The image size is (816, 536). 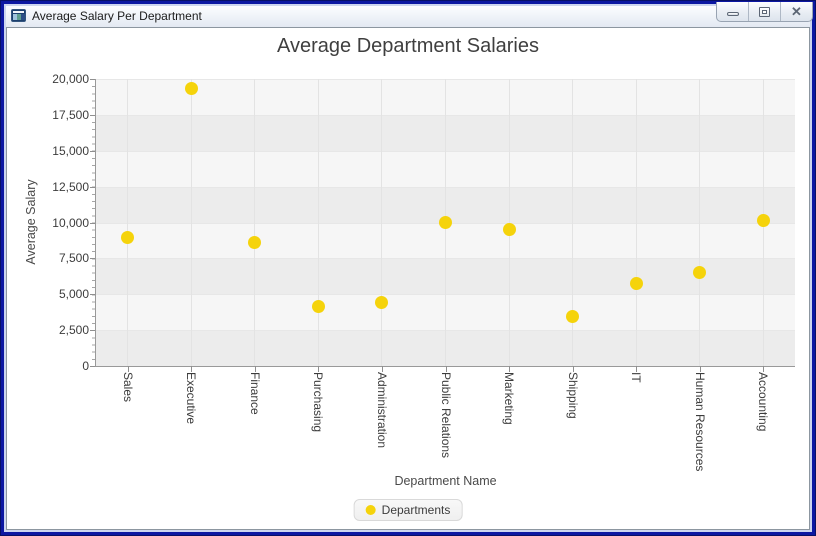 I want to click on data-point-purchasing, so click(x=318, y=306).